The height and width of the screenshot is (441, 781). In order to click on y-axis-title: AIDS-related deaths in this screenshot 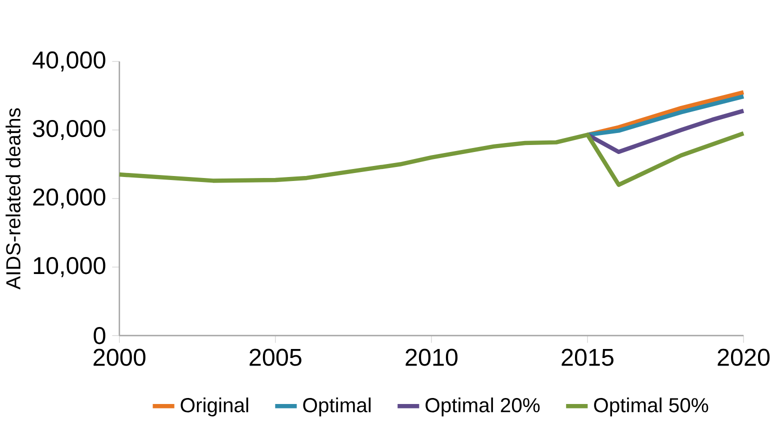, I will do `click(13, 199)`.